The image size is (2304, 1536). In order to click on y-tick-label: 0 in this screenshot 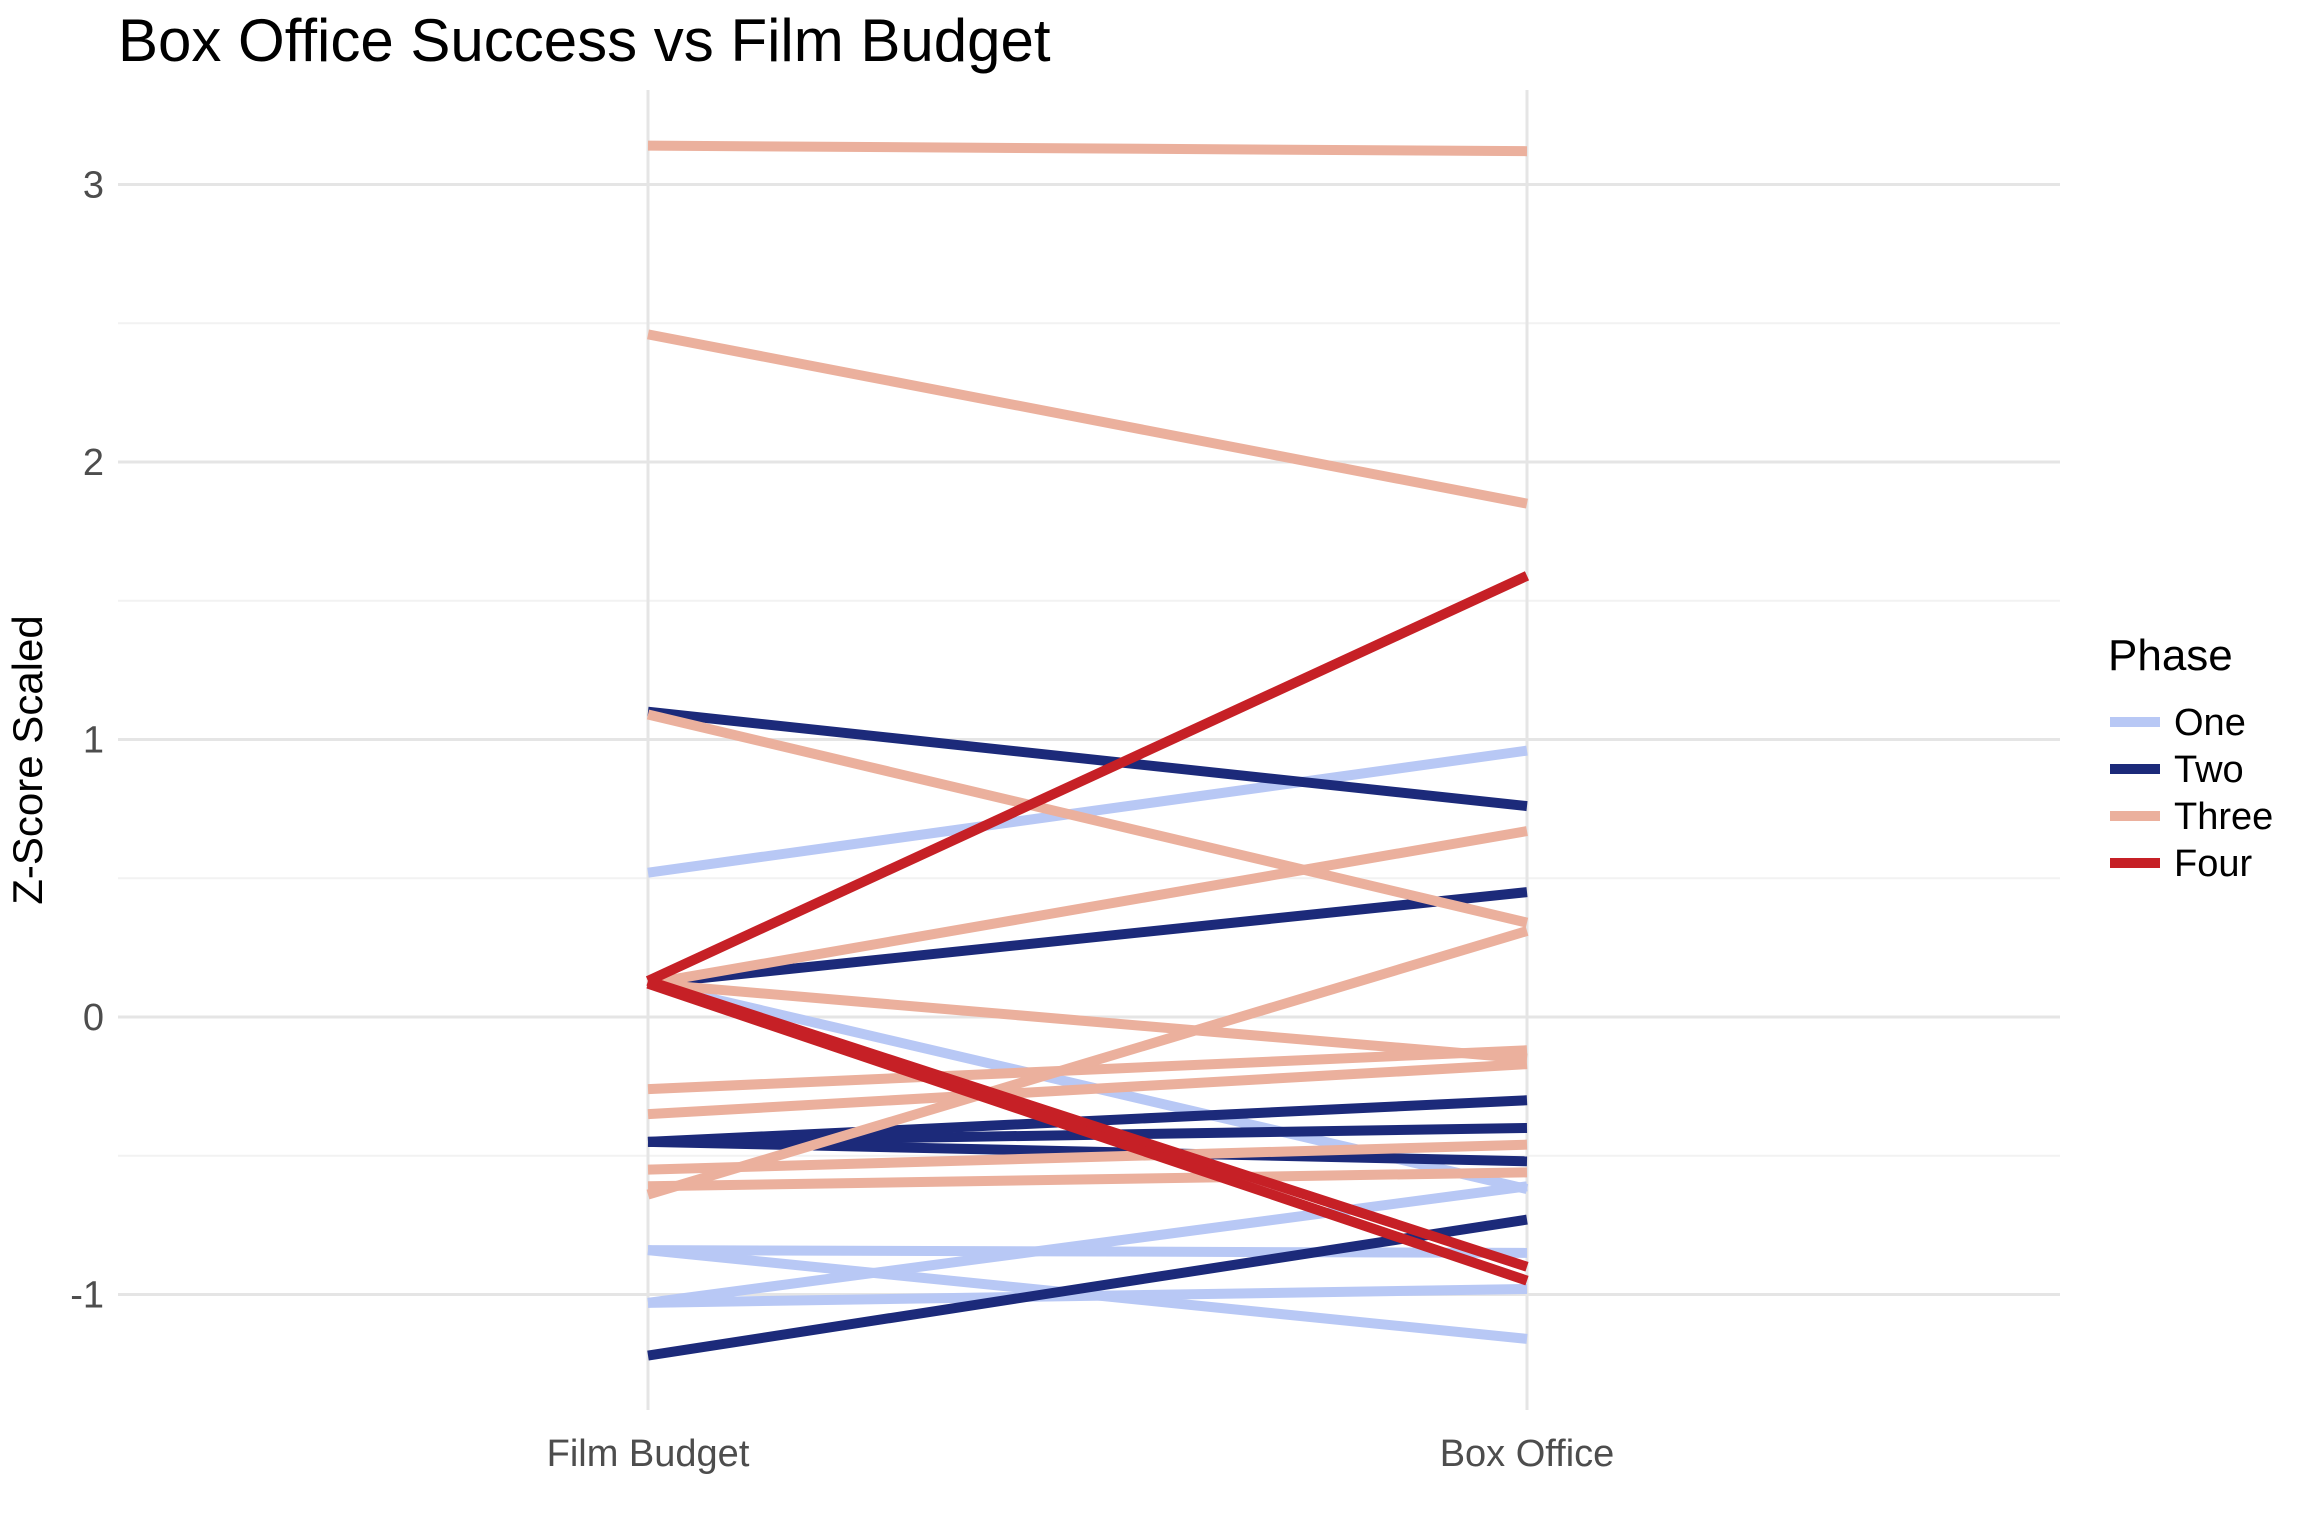, I will do `click(93, 1018)`.